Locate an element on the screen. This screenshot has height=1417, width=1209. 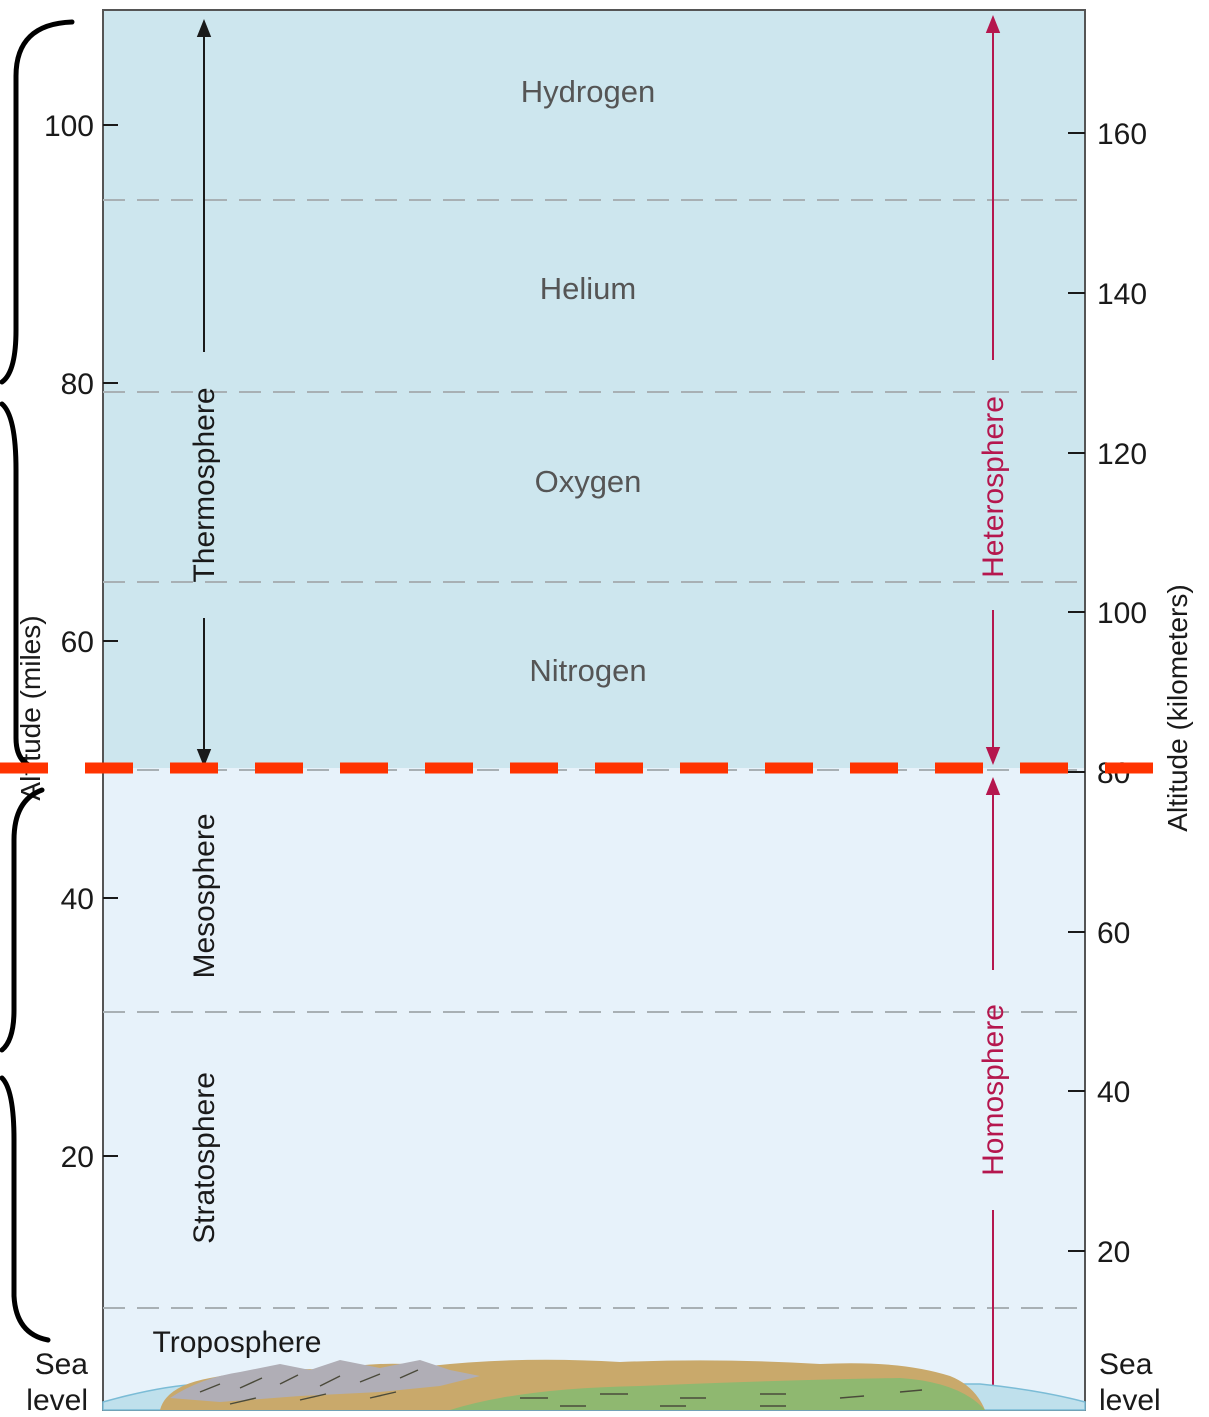
layer-label-stratosphere: Stratosphere is located at coordinates (204, 1158).